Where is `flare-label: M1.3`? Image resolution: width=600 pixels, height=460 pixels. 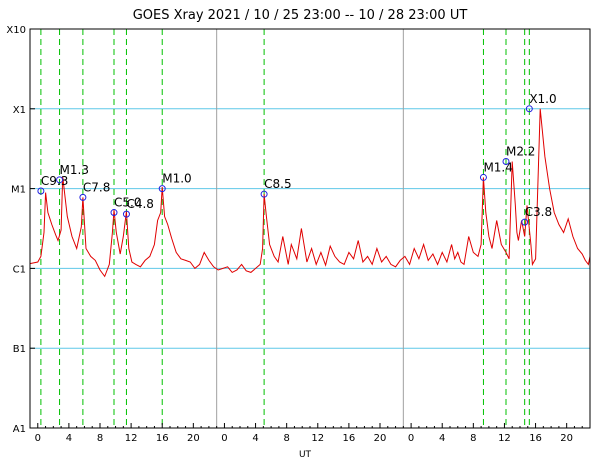
flare-label: M1.3 is located at coordinates (74, 170).